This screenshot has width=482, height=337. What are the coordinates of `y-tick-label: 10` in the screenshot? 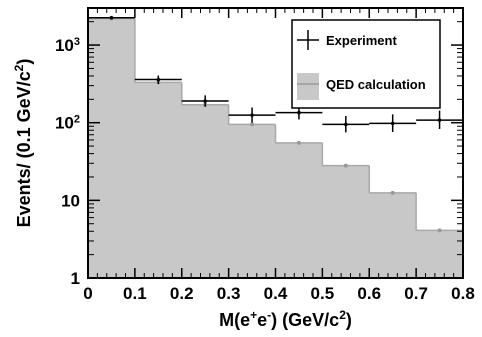 It's located at (70, 200).